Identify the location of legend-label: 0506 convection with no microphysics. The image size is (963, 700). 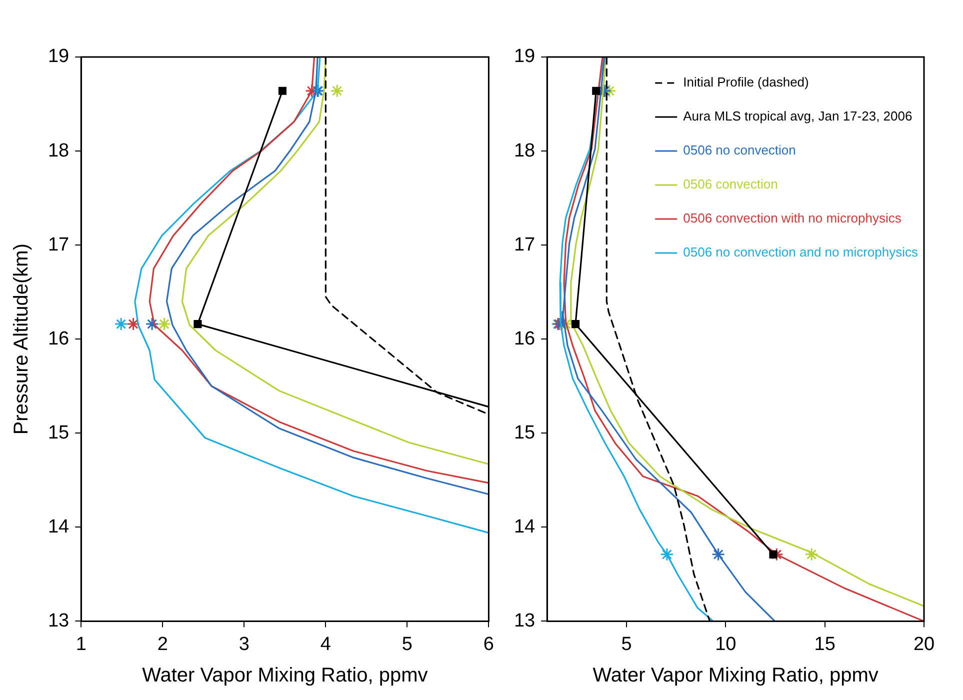
(792, 218).